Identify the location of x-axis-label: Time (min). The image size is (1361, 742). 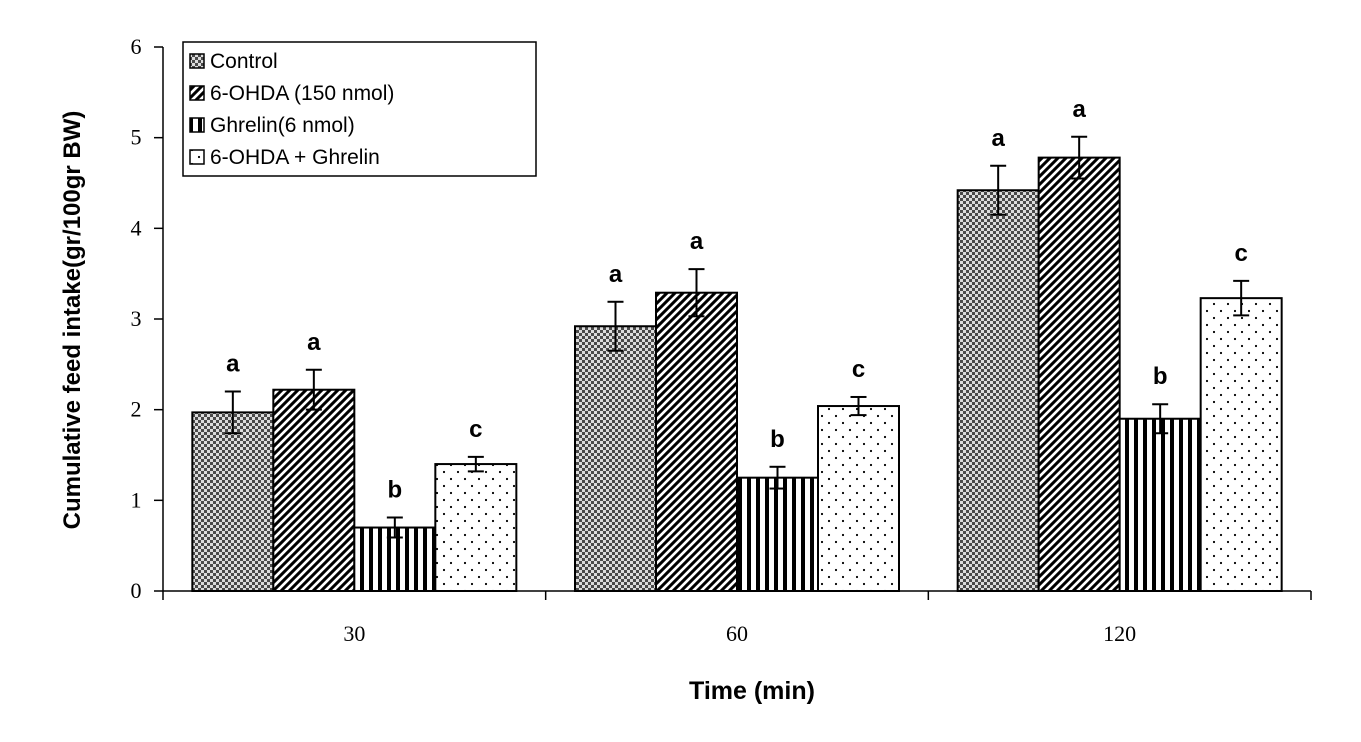
(752, 691).